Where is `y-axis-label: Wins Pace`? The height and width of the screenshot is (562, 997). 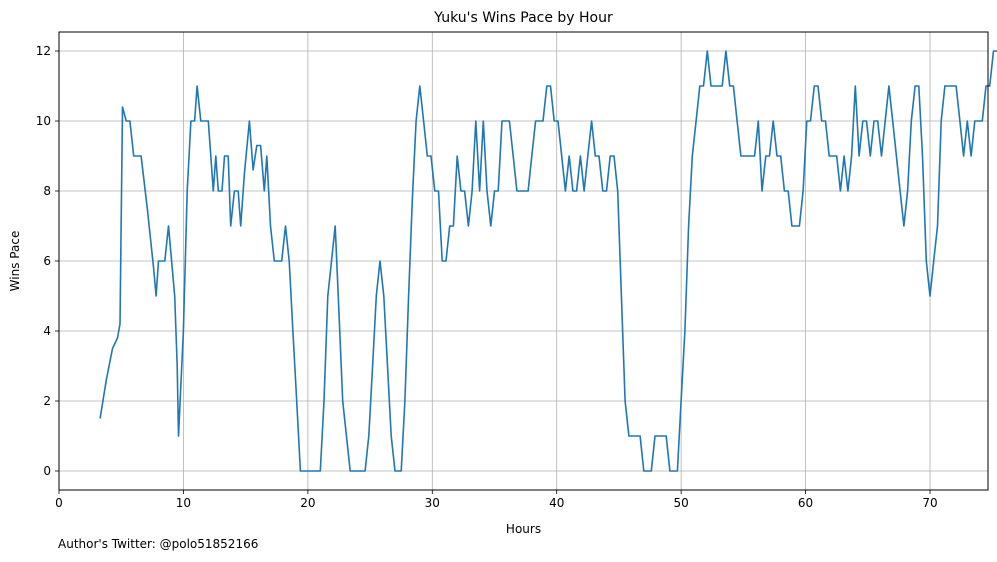
y-axis-label: Wins Pace is located at coordinates (15, 261).